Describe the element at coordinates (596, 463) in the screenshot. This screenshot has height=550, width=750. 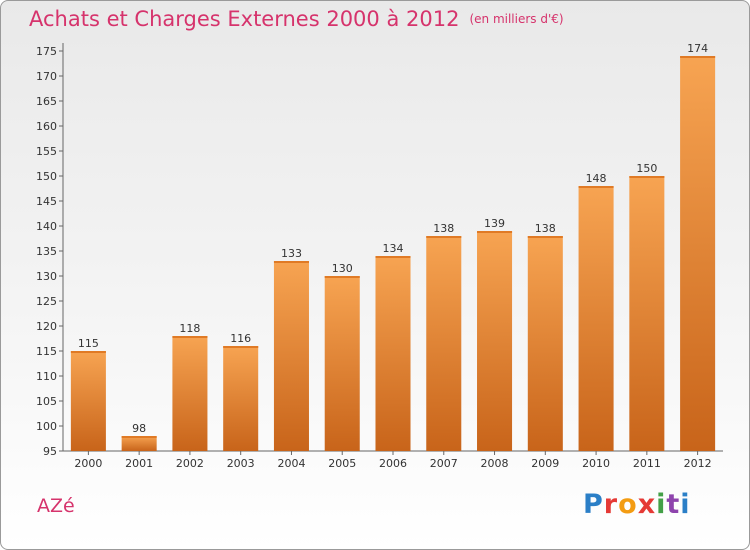
I see `x-tick-label: 2010` at that location.